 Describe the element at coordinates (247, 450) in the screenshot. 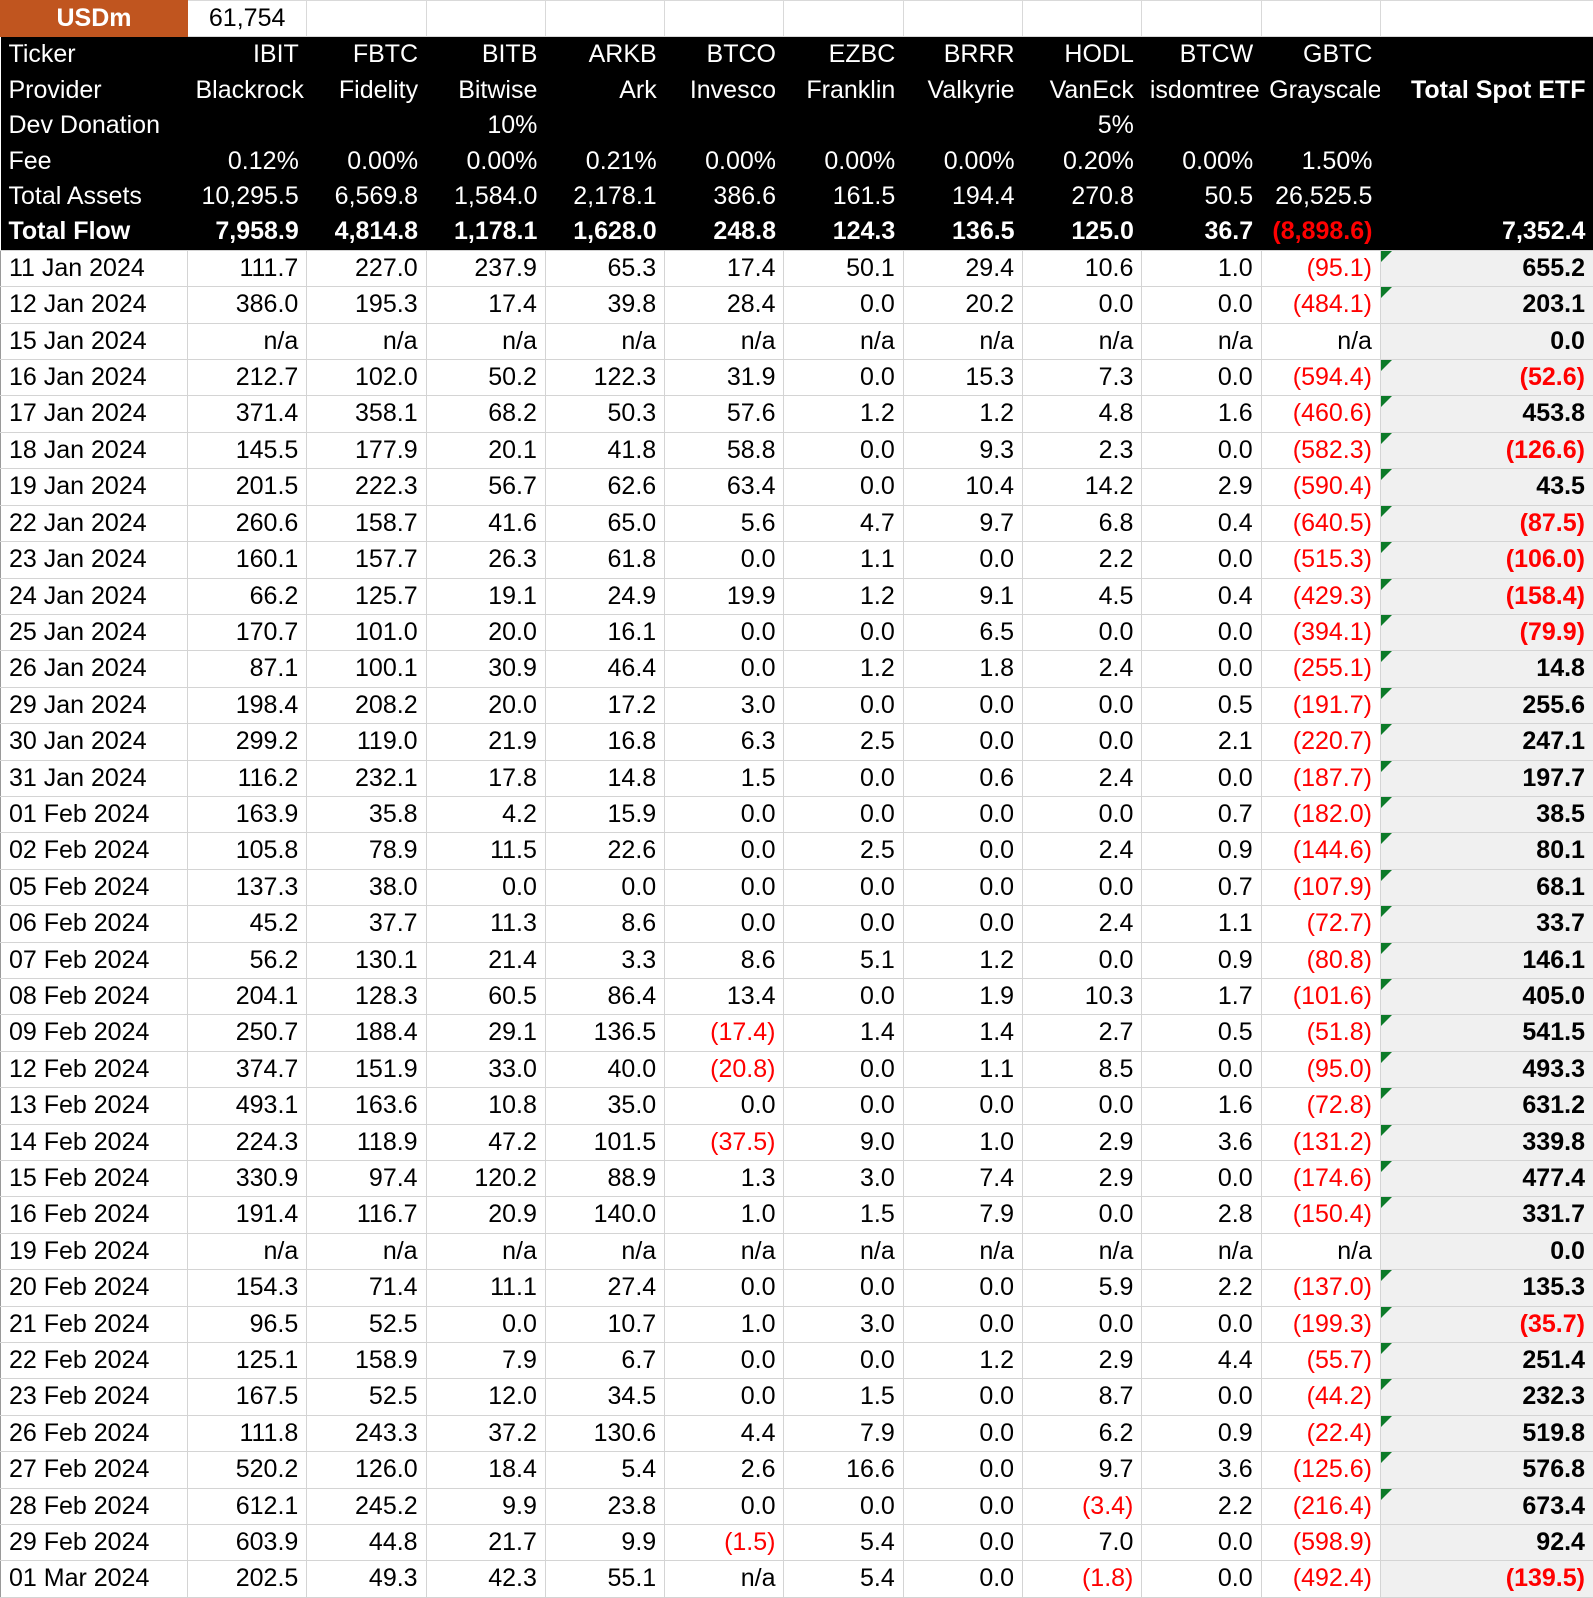

I see `flow-cell: 145.5` at that location.